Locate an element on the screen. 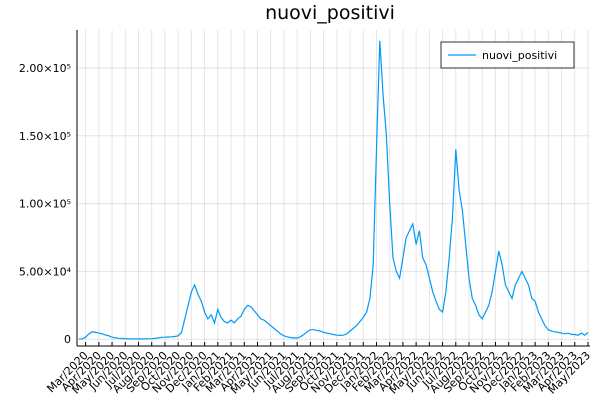  y-tick-label: 1.00×10⁵ is located at coordinates (45, 204).